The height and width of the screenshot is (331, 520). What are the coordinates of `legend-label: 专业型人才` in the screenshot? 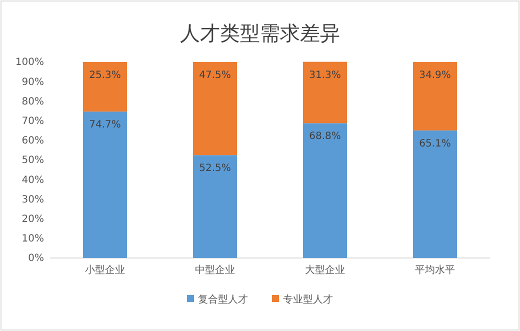 It's located at (308, 300).